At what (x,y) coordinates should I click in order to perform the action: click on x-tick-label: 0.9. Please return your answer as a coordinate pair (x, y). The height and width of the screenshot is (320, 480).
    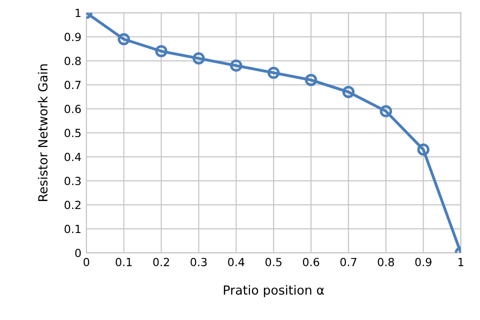
    Looking at the image, I should click on (423, 262).